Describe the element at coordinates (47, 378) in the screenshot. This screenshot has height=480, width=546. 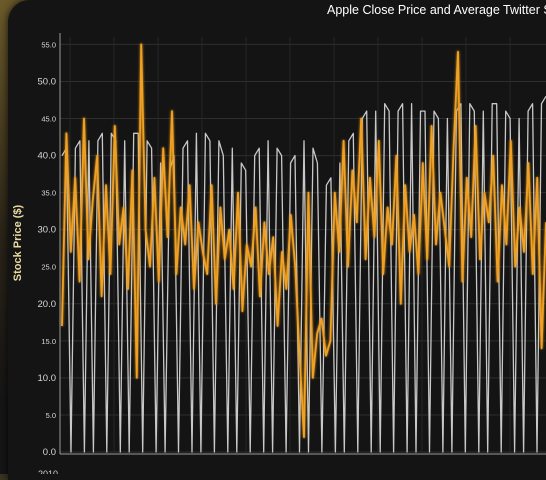
I see `y-tick-label-2: 10.0` at that location.